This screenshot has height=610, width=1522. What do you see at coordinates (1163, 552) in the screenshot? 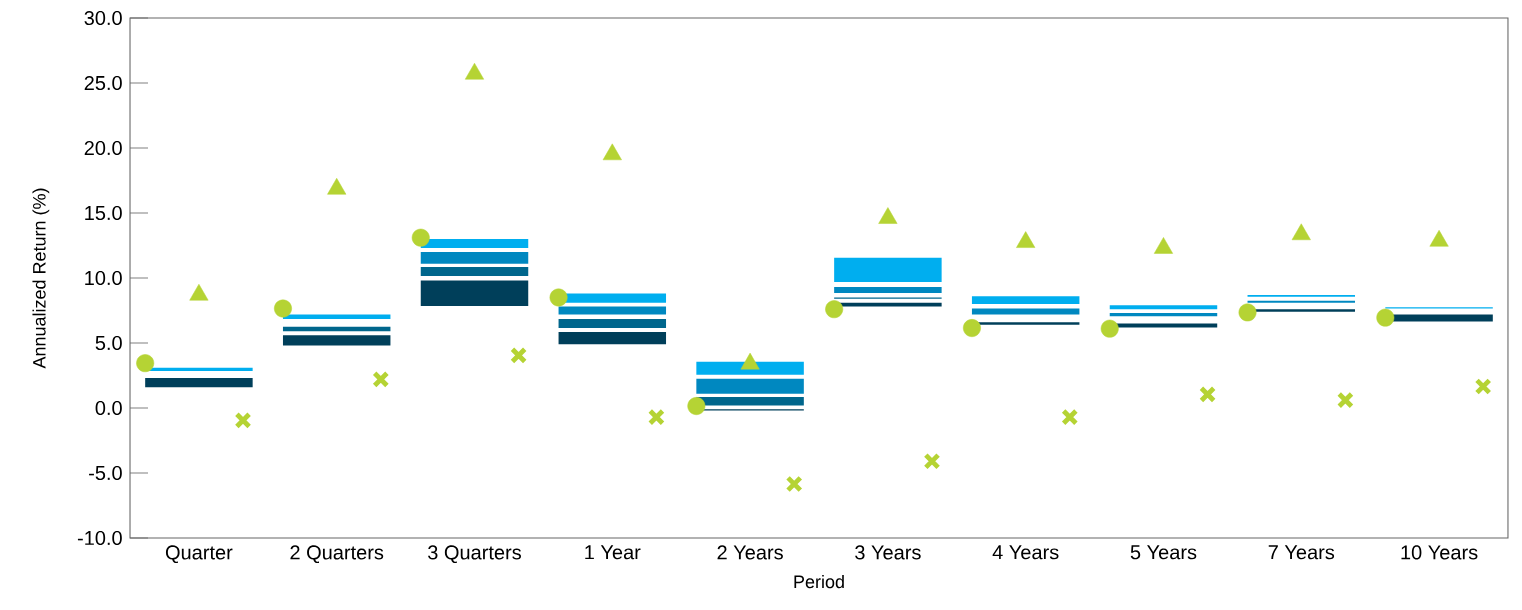
I see `x-tick-label: 5 Years` at bounding box center [1163, 552].